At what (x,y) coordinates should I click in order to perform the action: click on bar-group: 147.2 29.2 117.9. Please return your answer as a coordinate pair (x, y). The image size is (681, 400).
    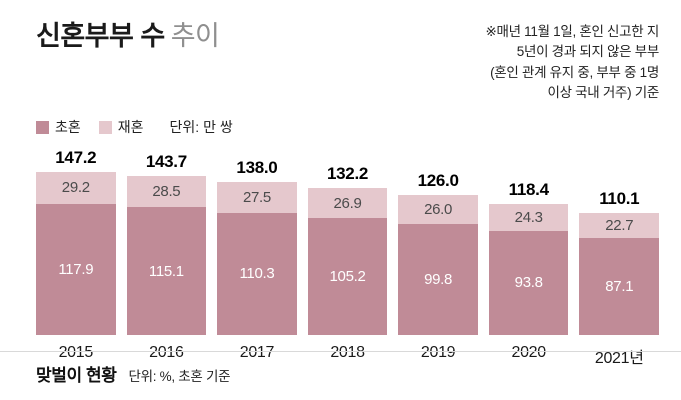
    Looking at the image, I should click on (76, 241).